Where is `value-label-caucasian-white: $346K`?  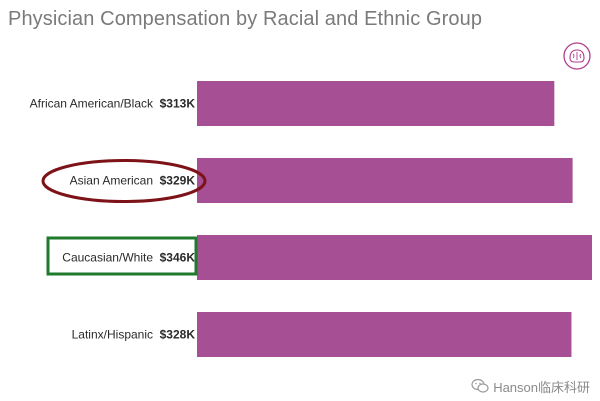
value-label-caucasian-white: $346K is located at coordinates (178, 258).